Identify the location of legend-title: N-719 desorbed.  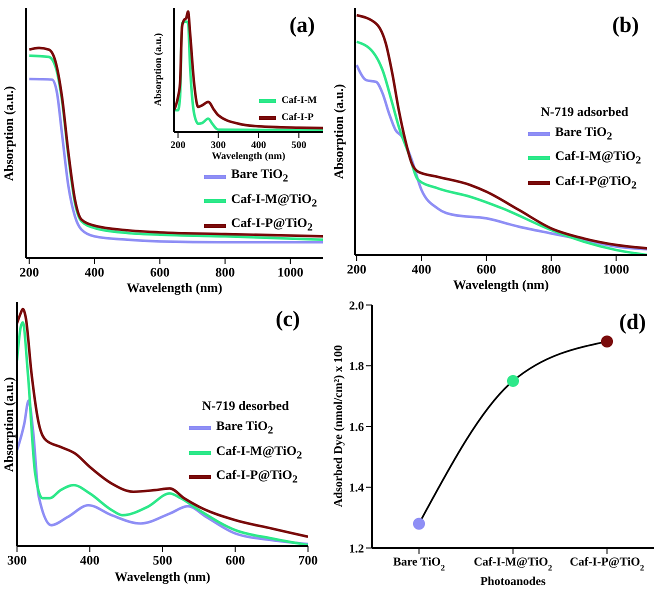
(245, 406).